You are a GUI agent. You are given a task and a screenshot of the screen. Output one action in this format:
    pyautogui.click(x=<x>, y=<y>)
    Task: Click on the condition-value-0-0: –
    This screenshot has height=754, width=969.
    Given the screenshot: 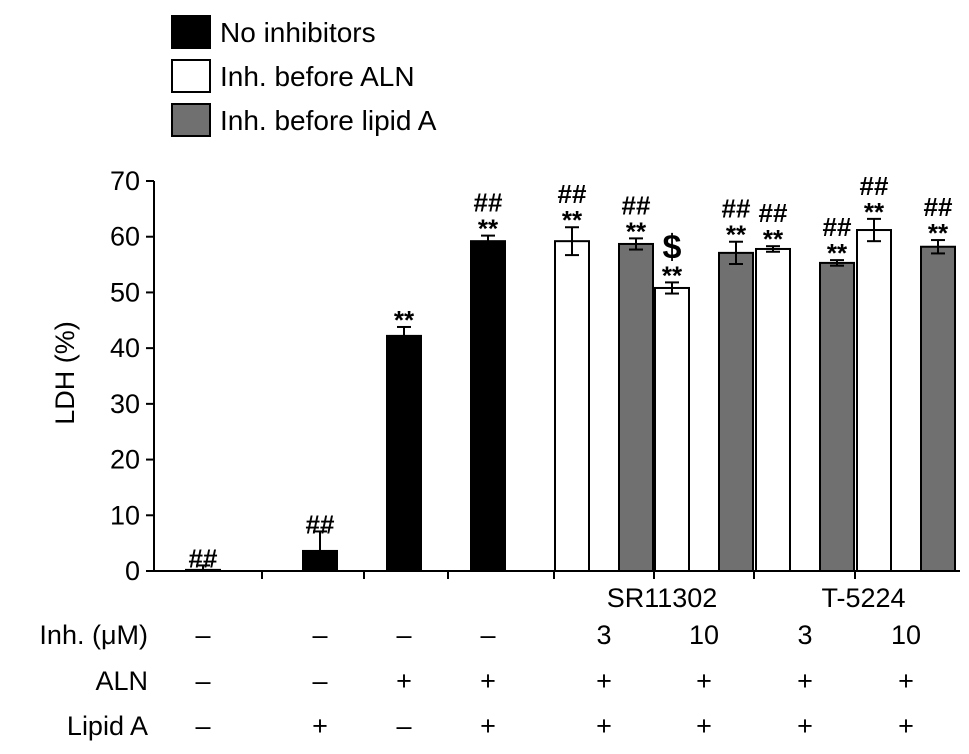 What is the action you would take?
    pyautogui.click(x=202, y=635)
    